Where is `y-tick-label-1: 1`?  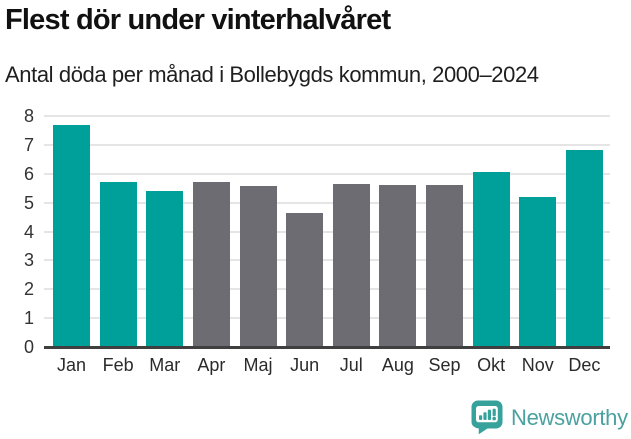 y-tick-label-1: 1 is located at coordinates (28, 318).